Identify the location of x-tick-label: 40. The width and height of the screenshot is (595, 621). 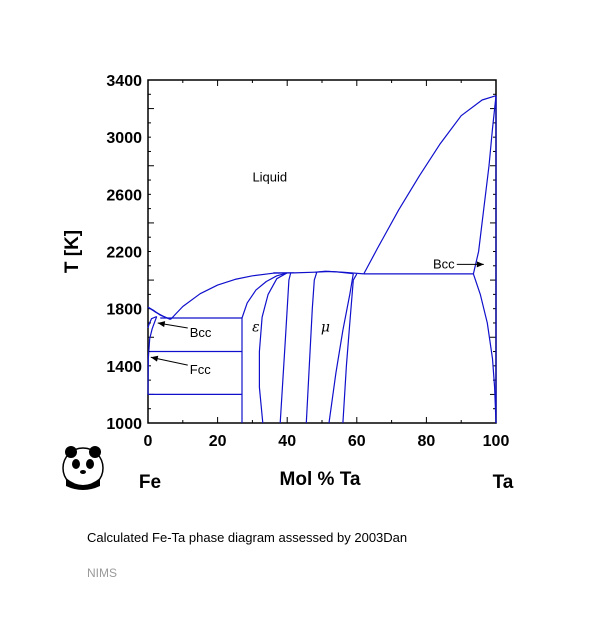
(287, 441).